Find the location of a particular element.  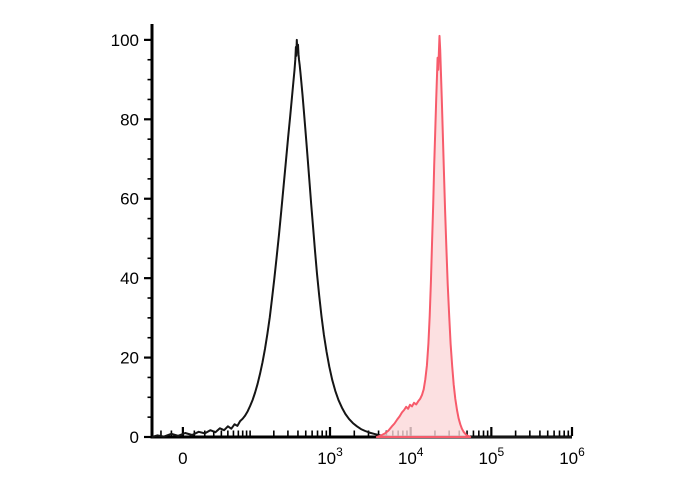

y-tick-label: 60 is located at coordinates (129, 199).